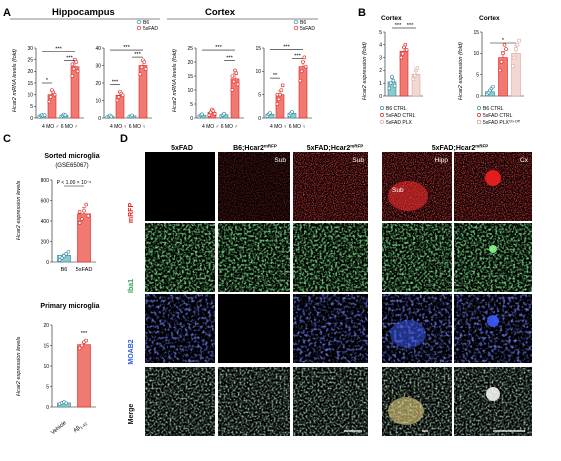  Describe the element at coordinates (84, 425) in the screenshot. I see `x-label-abeta-sub: 1-42` at that location.